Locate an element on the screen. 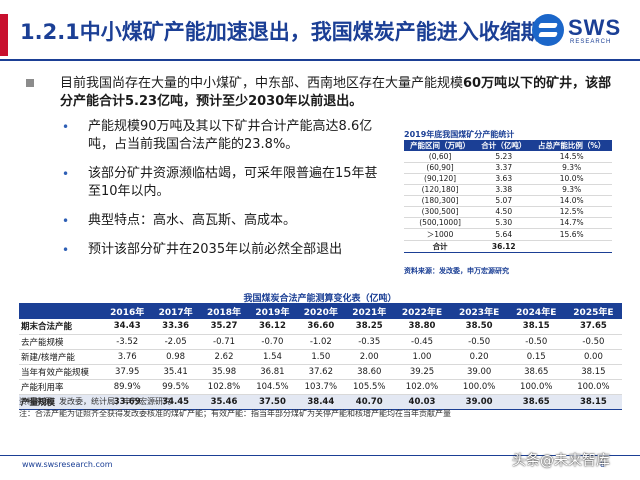  table-cell: (90,120] is located at coordinates (440, 179).